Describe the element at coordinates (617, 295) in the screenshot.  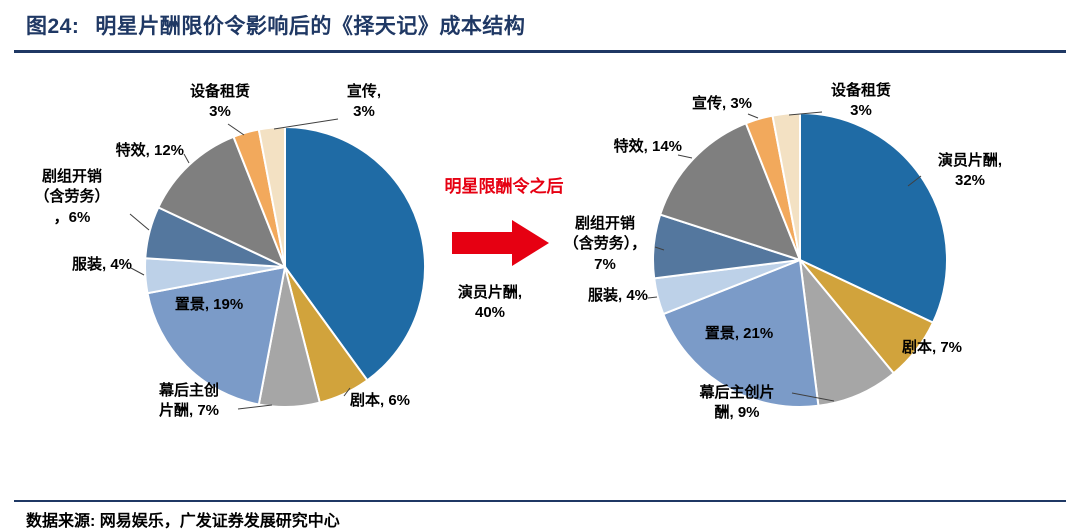
I see `label-after-costume: 服装, 4%` at that location.